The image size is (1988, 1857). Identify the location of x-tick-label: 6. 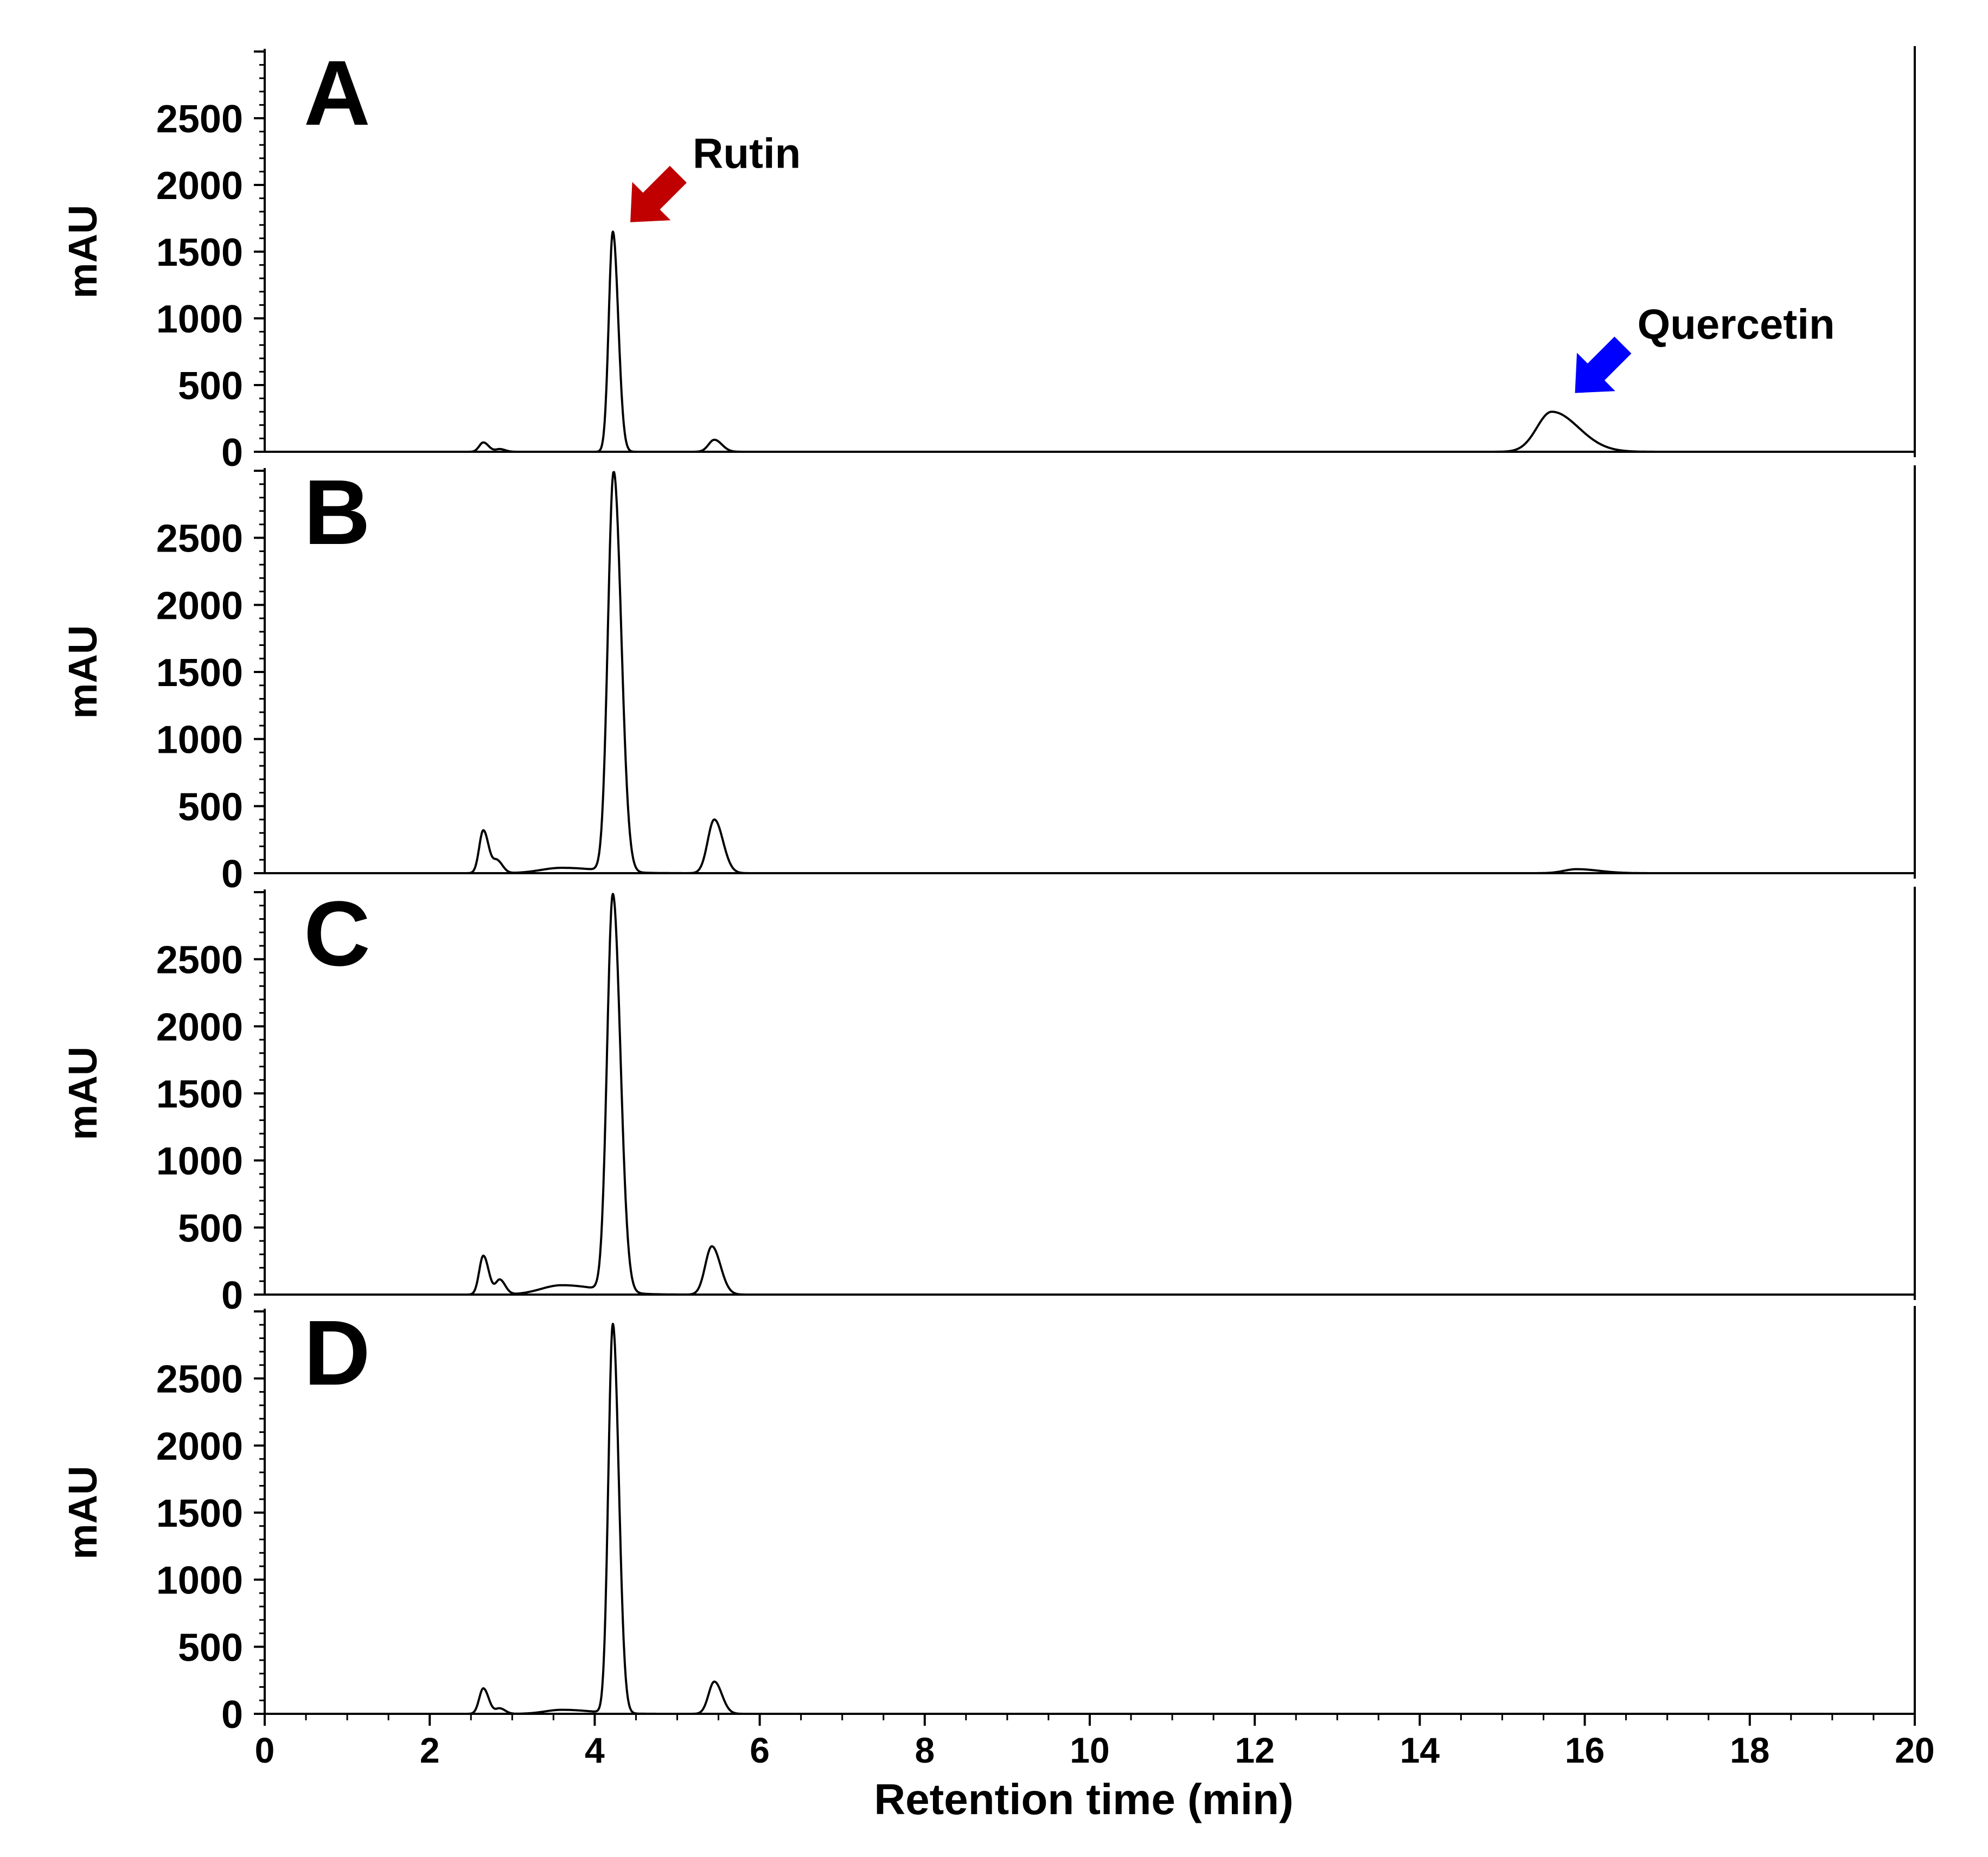
(760, 1750).